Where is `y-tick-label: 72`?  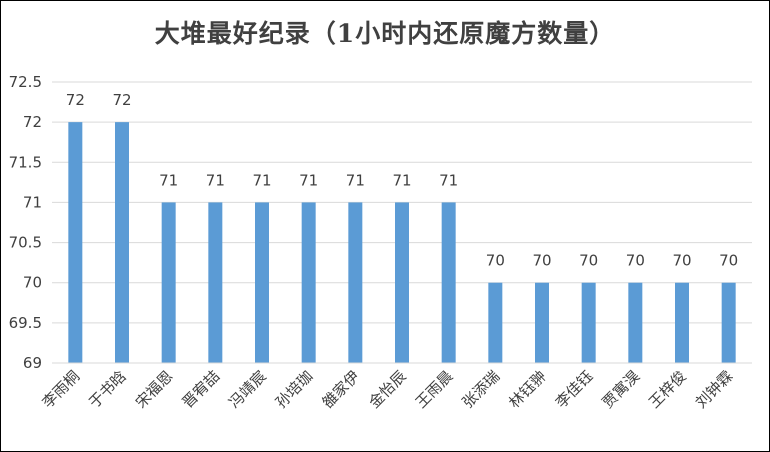
y-tick-label: 72 is located at coordinates (32, 122).